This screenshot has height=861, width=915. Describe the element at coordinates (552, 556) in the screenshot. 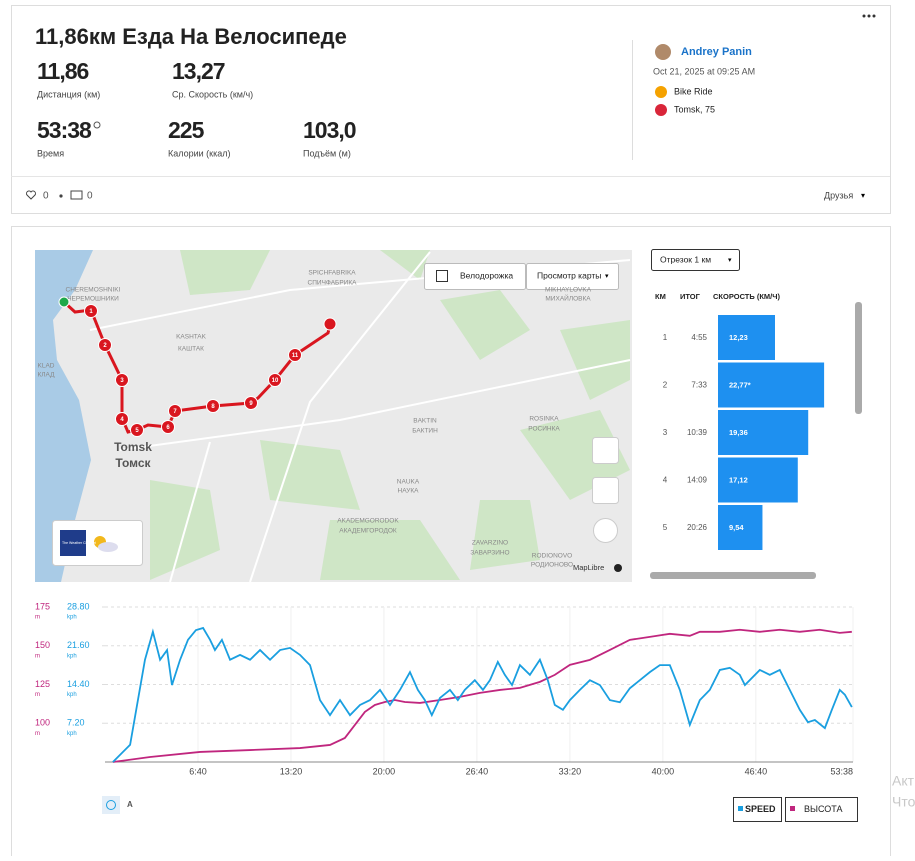

I see `map-label: RODIONOVO` at that location.